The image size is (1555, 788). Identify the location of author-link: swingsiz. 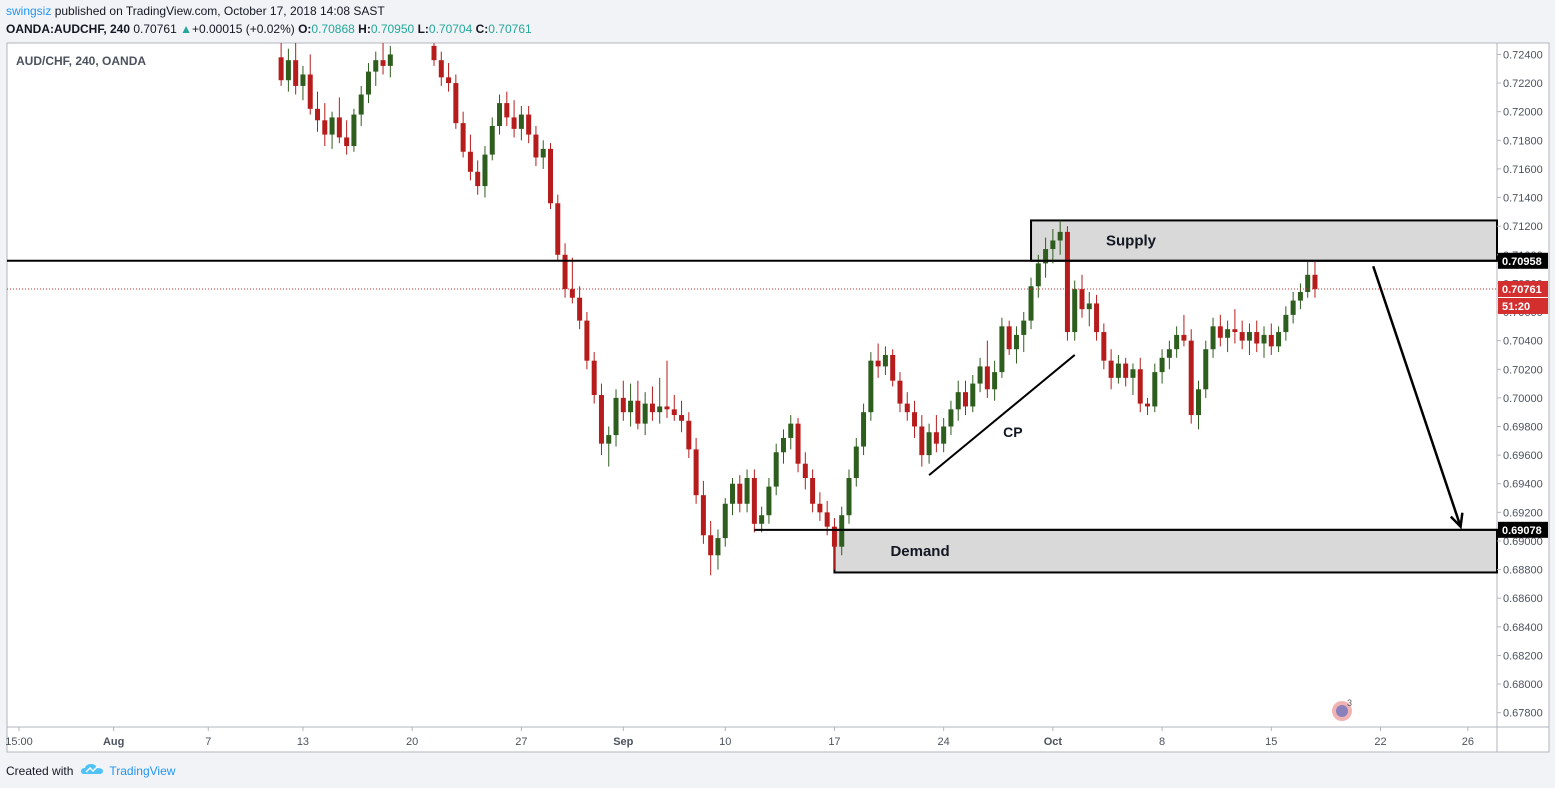
(29, 11).